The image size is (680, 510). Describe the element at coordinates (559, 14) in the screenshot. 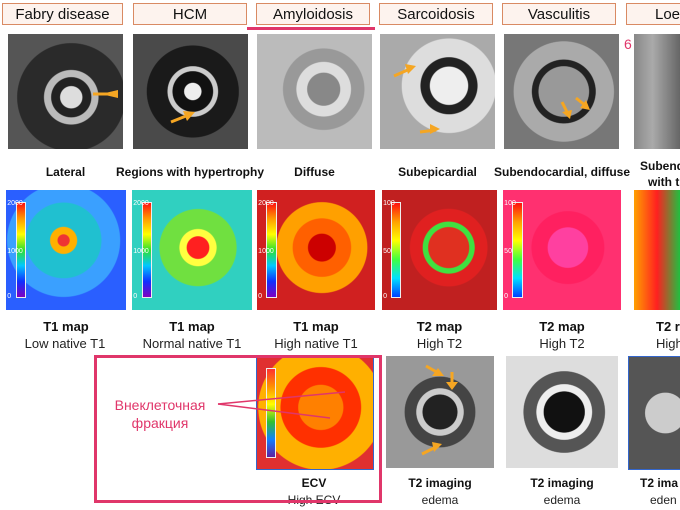

I see `header-vasculitis: Vasculitis` at that location.